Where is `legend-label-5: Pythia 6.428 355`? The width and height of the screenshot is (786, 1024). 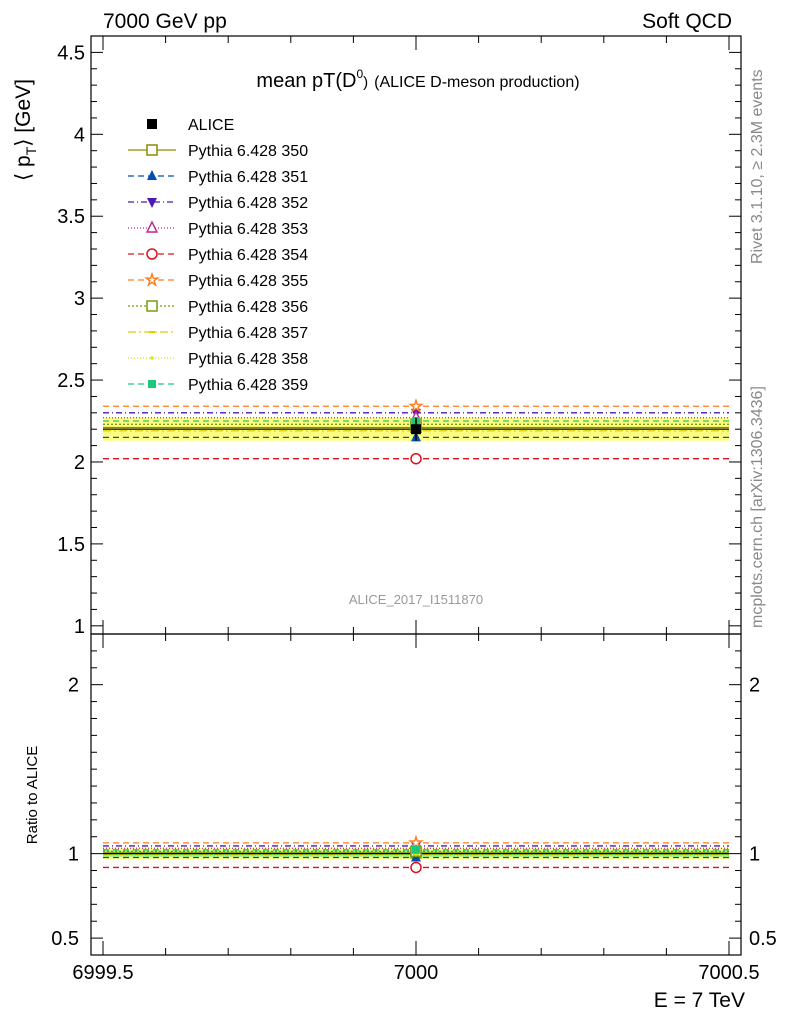
legend-label-5: Pythia 6.428 355 is located at coordinates (248, 281).